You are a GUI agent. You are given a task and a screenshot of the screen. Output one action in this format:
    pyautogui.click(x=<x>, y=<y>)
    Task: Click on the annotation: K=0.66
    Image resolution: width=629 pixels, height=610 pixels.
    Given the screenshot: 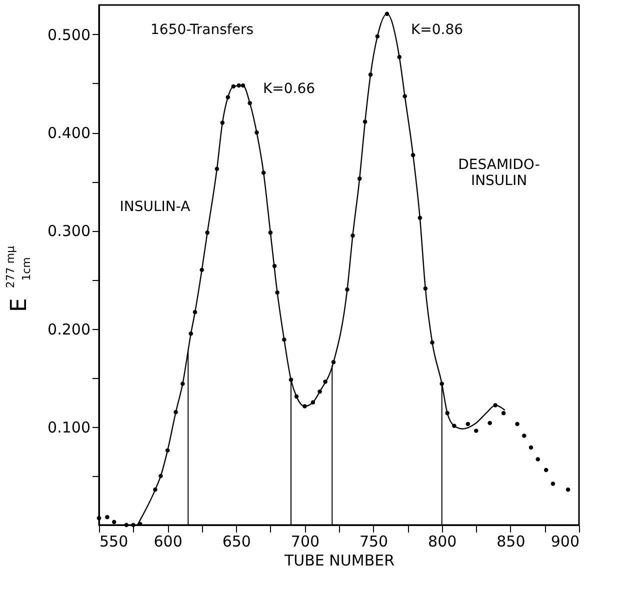 What is the action you would take?
    pyautogui.click(x=289, y=89)
    